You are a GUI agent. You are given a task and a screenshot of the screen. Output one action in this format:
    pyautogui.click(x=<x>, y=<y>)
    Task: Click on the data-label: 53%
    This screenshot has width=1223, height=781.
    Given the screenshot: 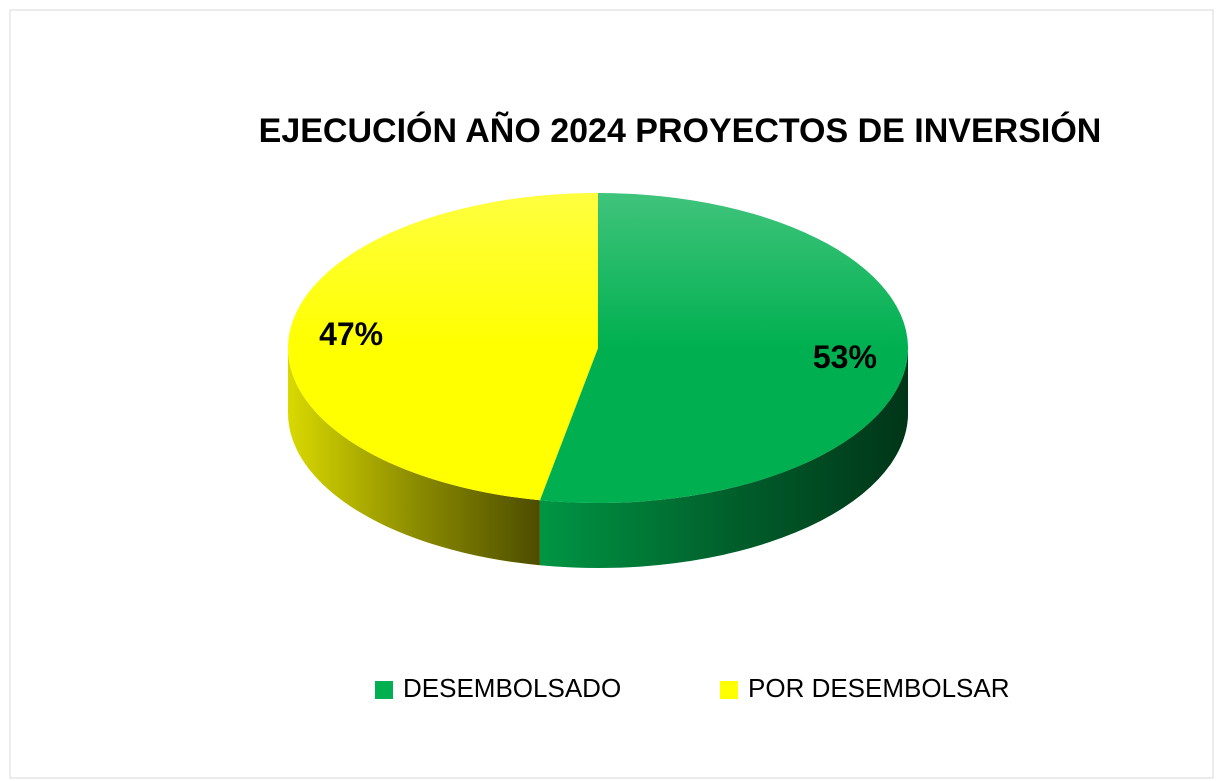 What is the action you would take?
    pyautogui.click(x=845, y=357)
    